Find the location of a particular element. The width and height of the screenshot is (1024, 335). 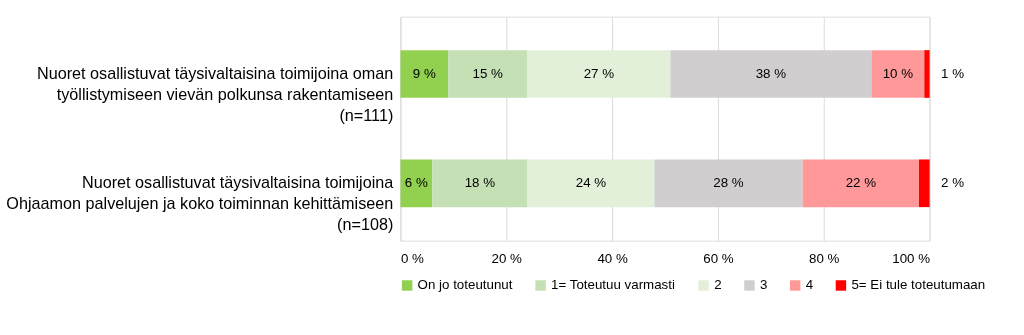

legend-label: 4 is located at coordinates (809, 285).